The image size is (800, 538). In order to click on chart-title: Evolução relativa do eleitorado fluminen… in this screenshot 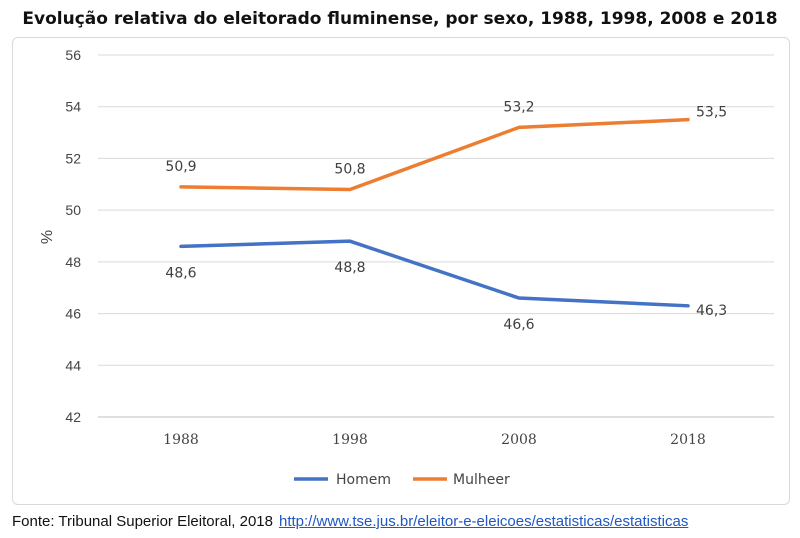, I will do `click(400, 19)`.